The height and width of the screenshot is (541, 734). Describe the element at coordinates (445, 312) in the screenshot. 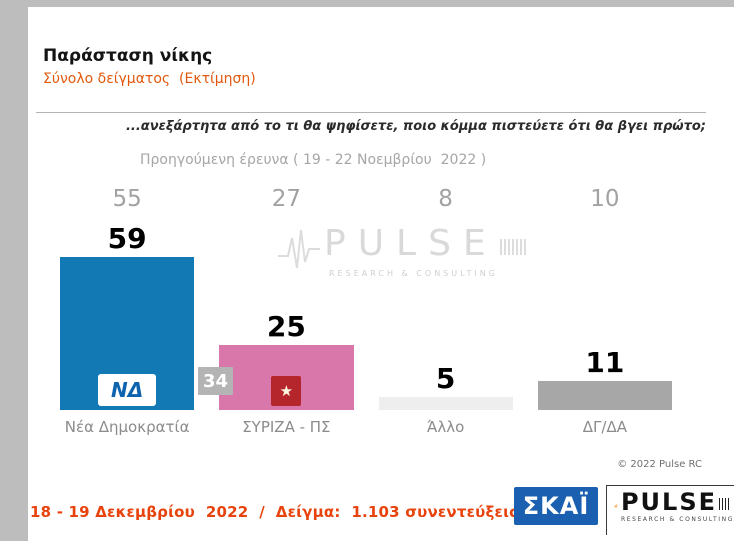

I see `bar-column-allo: 5` at that location.